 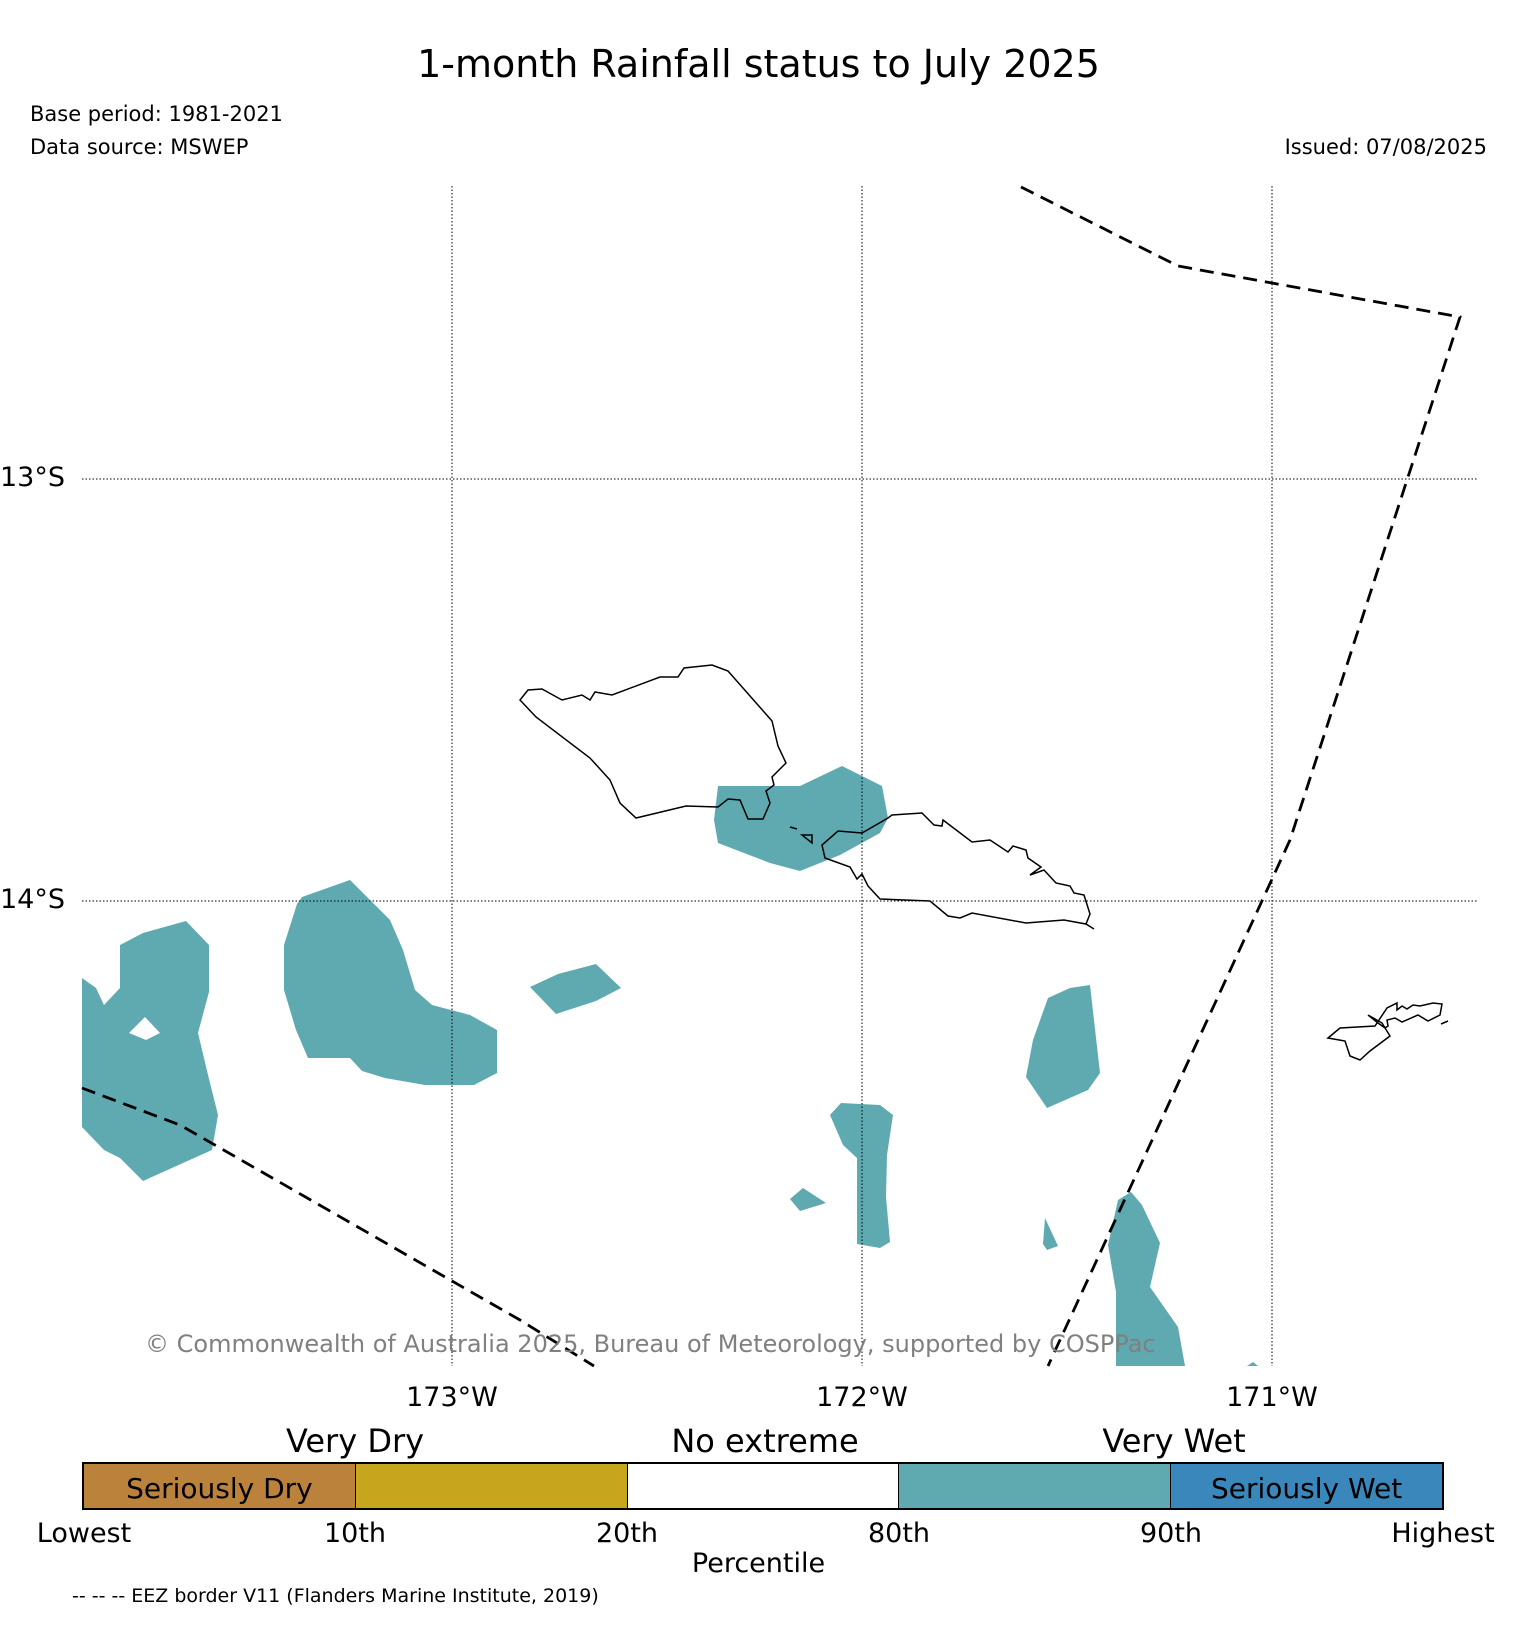 What do you see at coordinates (956, 868) in the screenshot?
I see `upolu-coastline` at bounding box center [956, 868].